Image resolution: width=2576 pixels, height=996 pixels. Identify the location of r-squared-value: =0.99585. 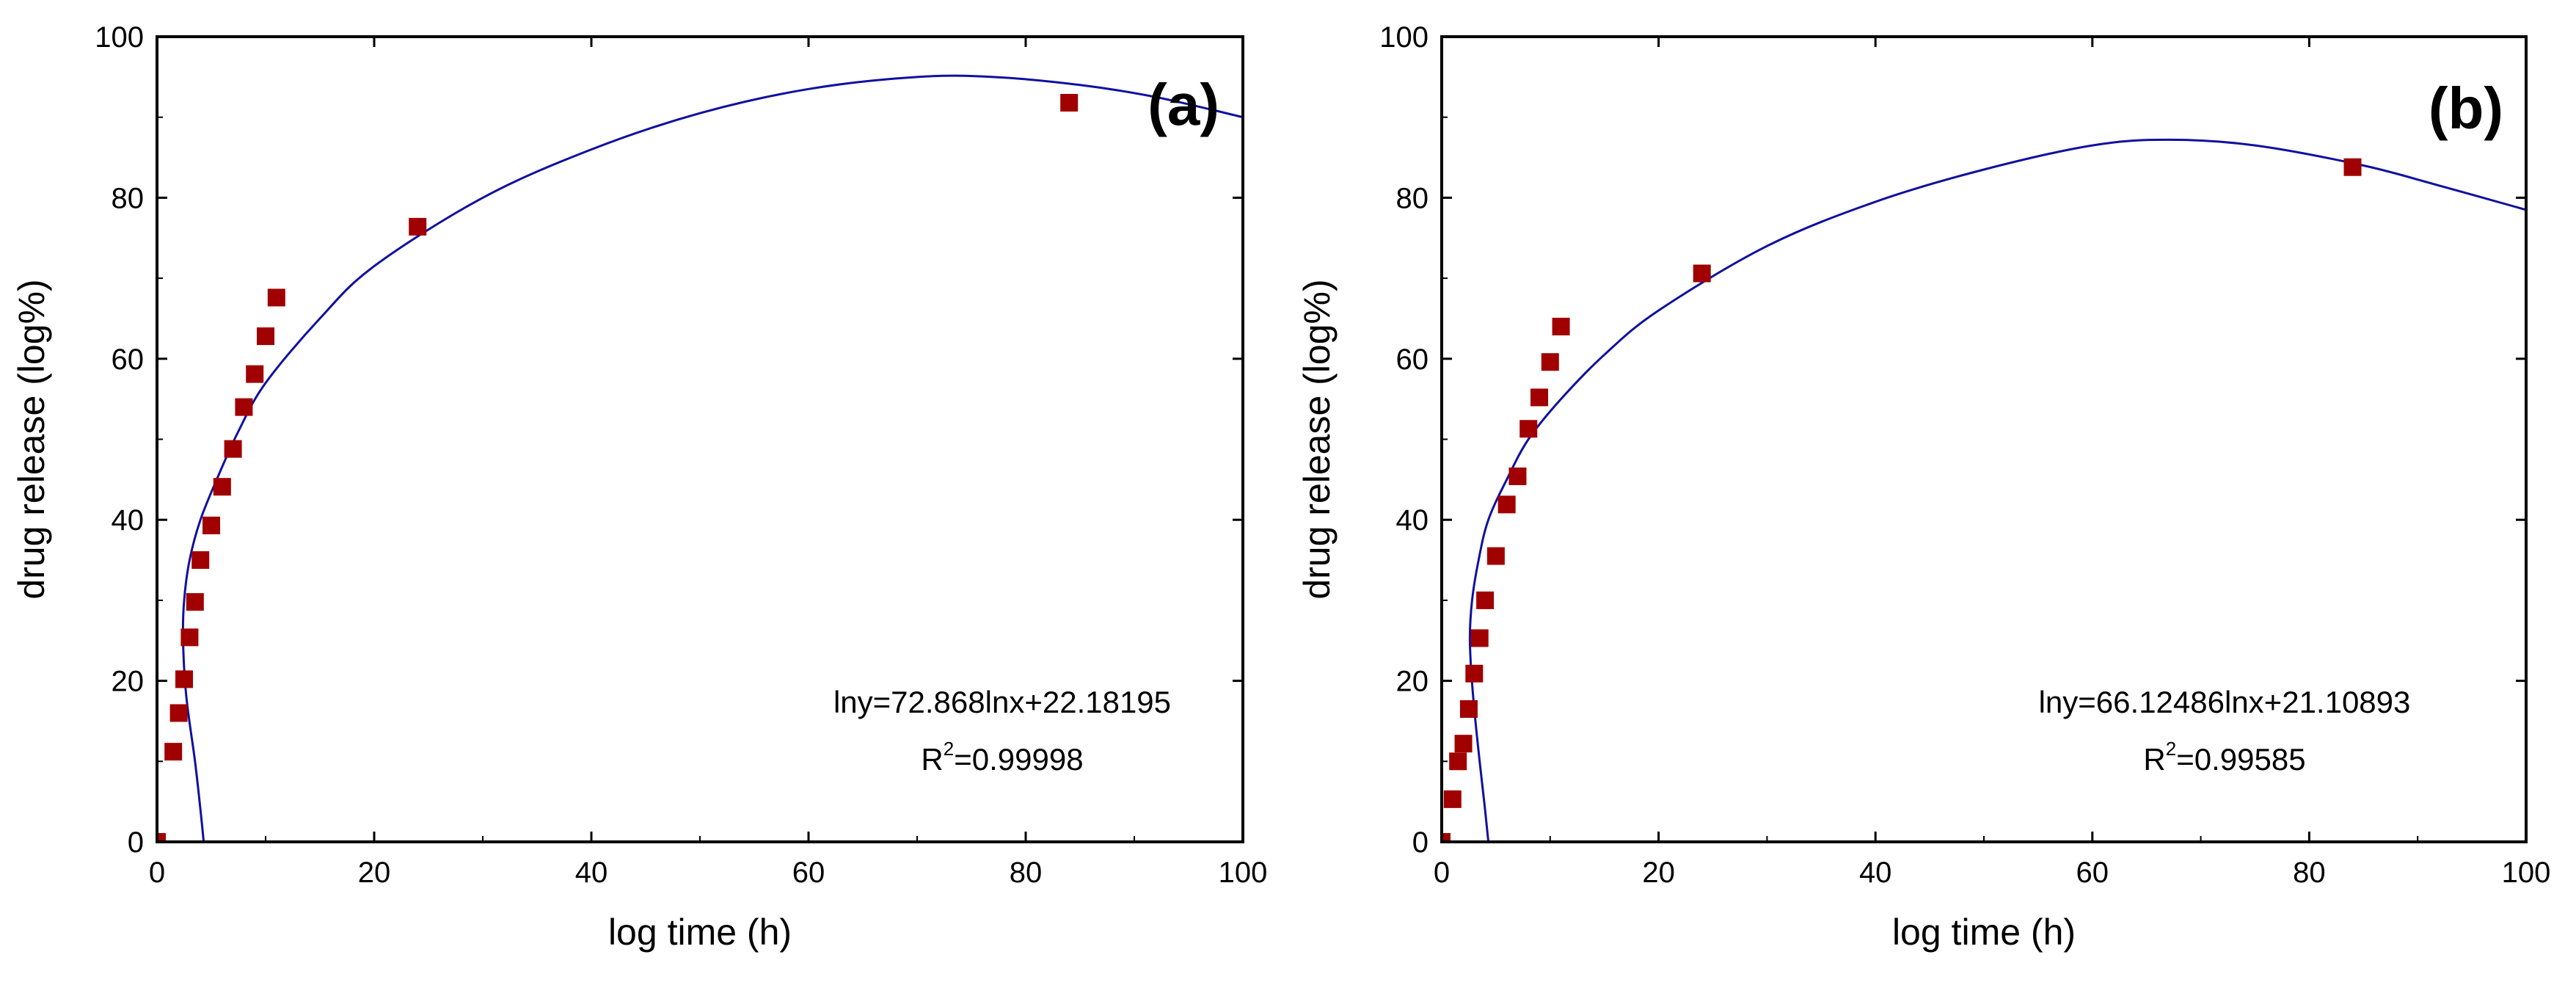
(2240, 759).